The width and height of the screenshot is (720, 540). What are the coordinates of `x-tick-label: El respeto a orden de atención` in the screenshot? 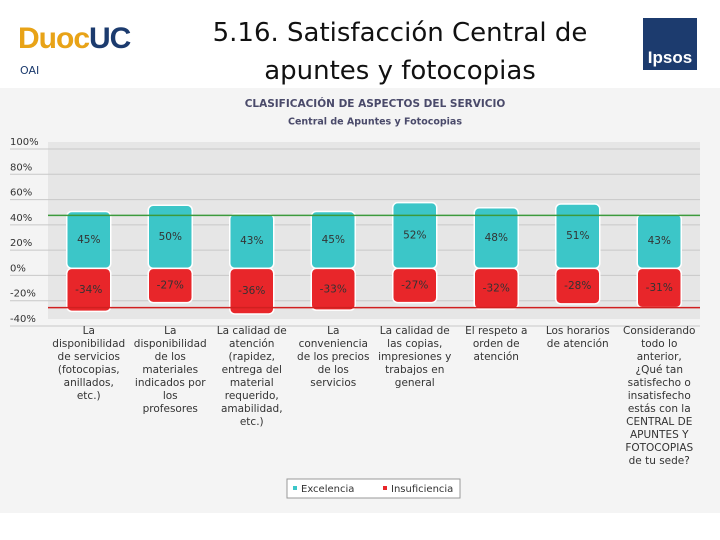 It's located at (496, 344).